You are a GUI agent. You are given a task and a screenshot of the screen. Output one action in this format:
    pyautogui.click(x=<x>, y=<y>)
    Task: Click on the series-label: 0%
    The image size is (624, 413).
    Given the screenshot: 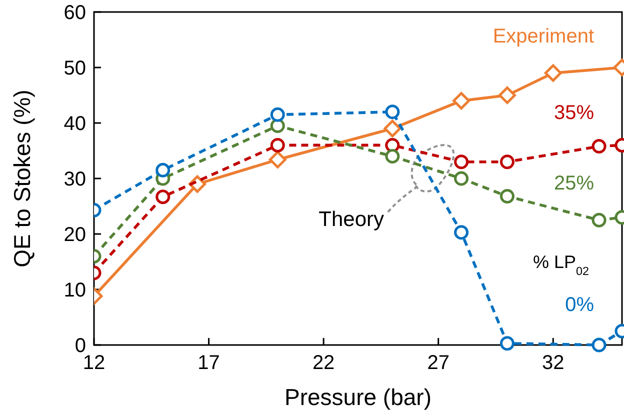 What is the action you would take?
    pyautogui.click(x=579, y=305)
    